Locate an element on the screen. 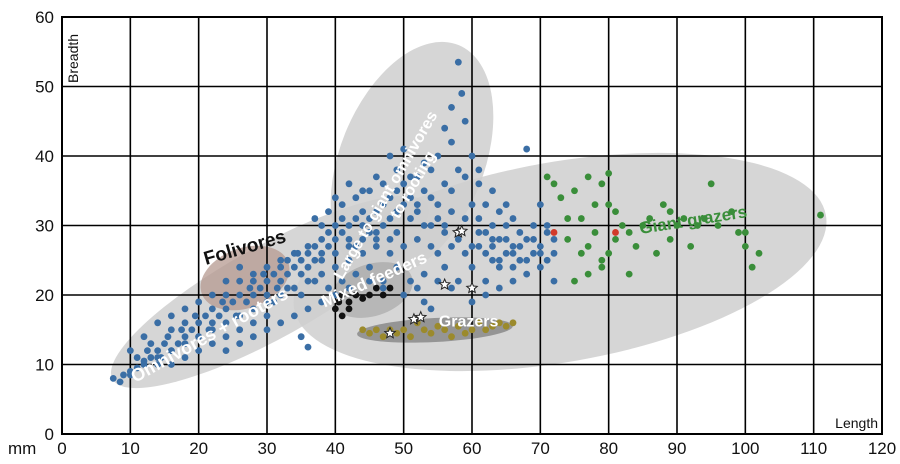 This screenshot has width=900, height=464. x-tick-label: 80 is located at coordinates (608, 448).